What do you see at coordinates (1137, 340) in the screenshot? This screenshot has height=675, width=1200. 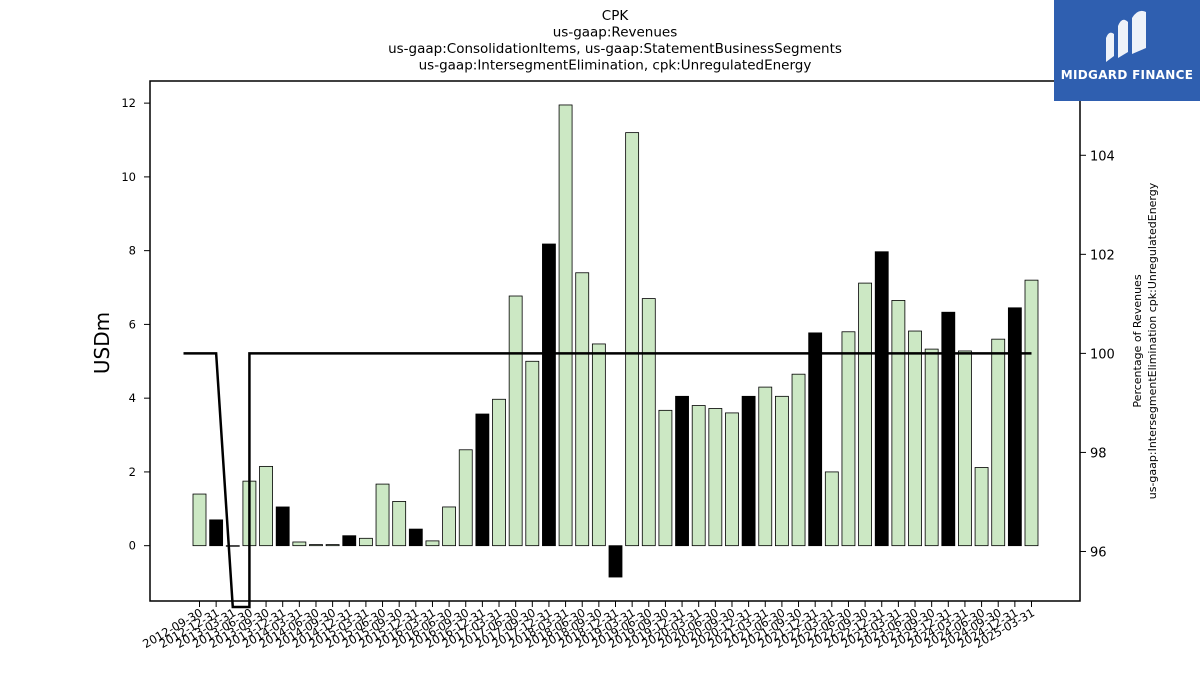 I see `y2-axis-label-line: Percentage of Revenues` at bounding box center [1137, 340].